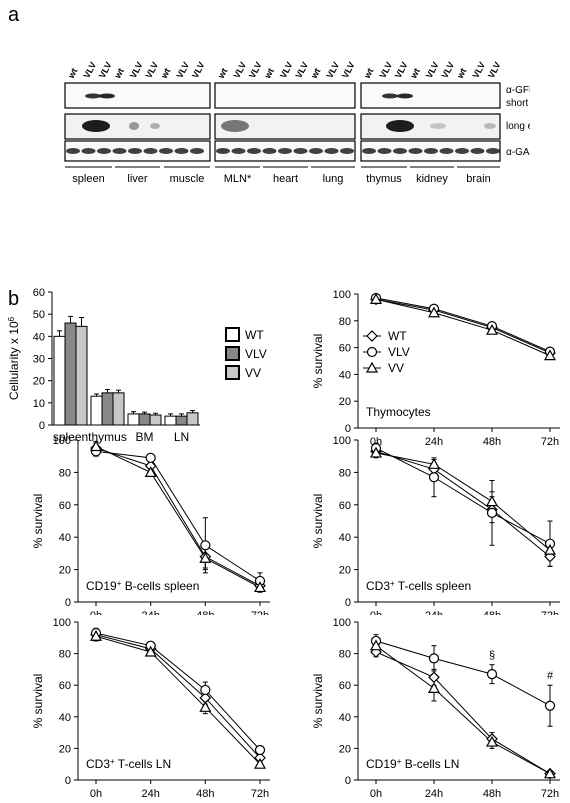 This screenshot has height=803, width=570. I want to click on legend-label: WT, so click(397, 336).